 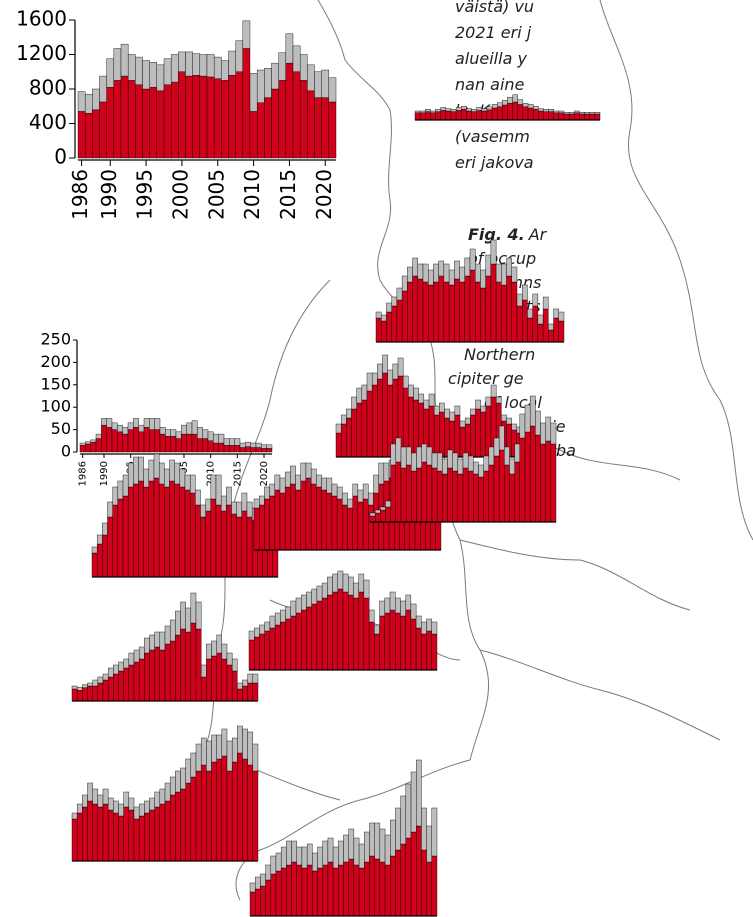 What do you see at coordinates (55, 383) in the screenshot?
I see `y-tick-label: 150` at bounding box center [55, 383].